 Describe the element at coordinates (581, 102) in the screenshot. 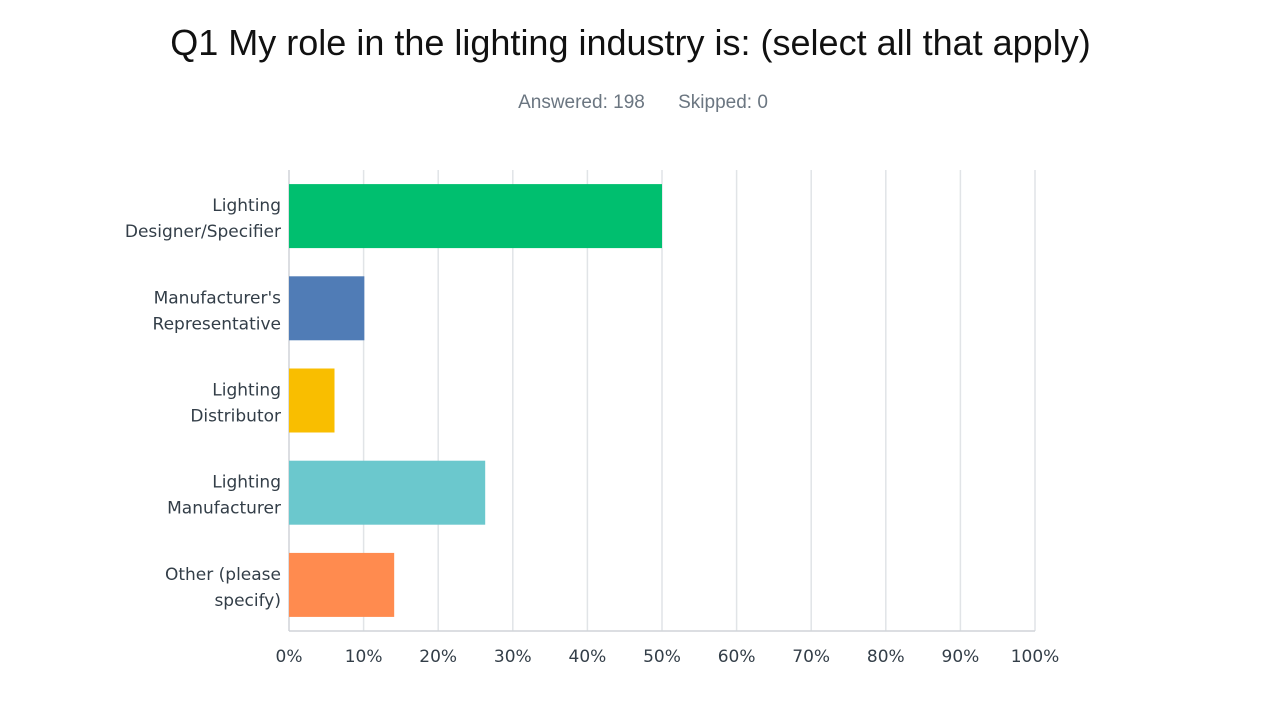

I see `answered-count: Answered: 198` at that location.